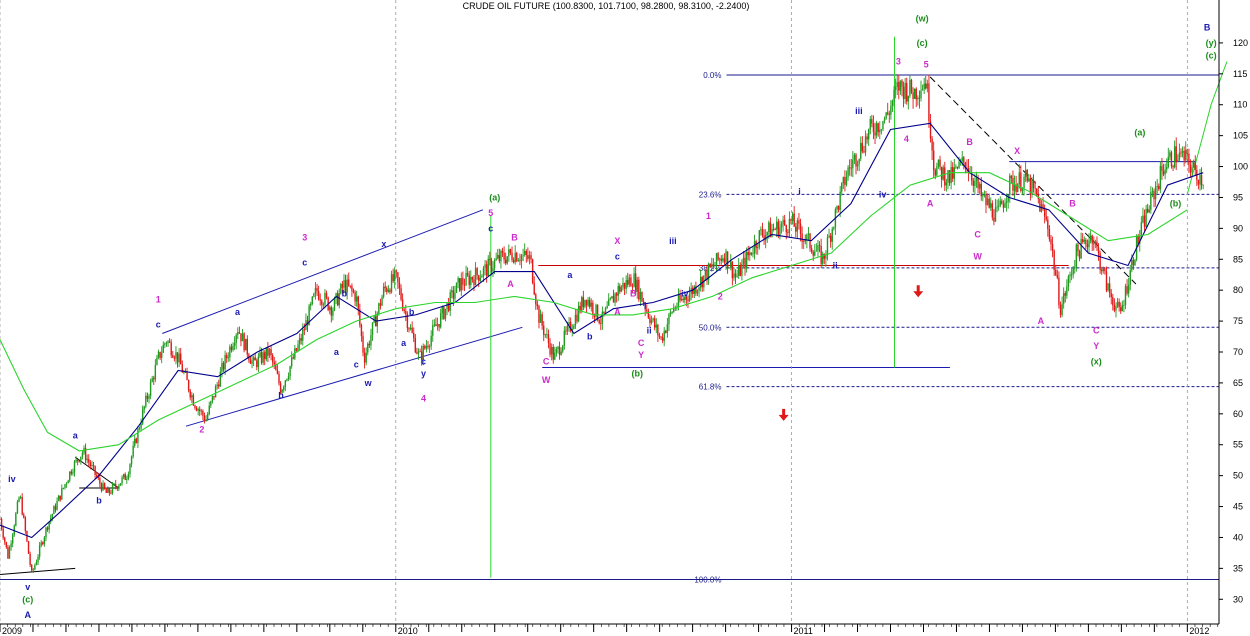  What do you see at coordinates (1238, 507) in the screenshot?
I see `y-tick-label: 45` at bounding box center [1238, 507].